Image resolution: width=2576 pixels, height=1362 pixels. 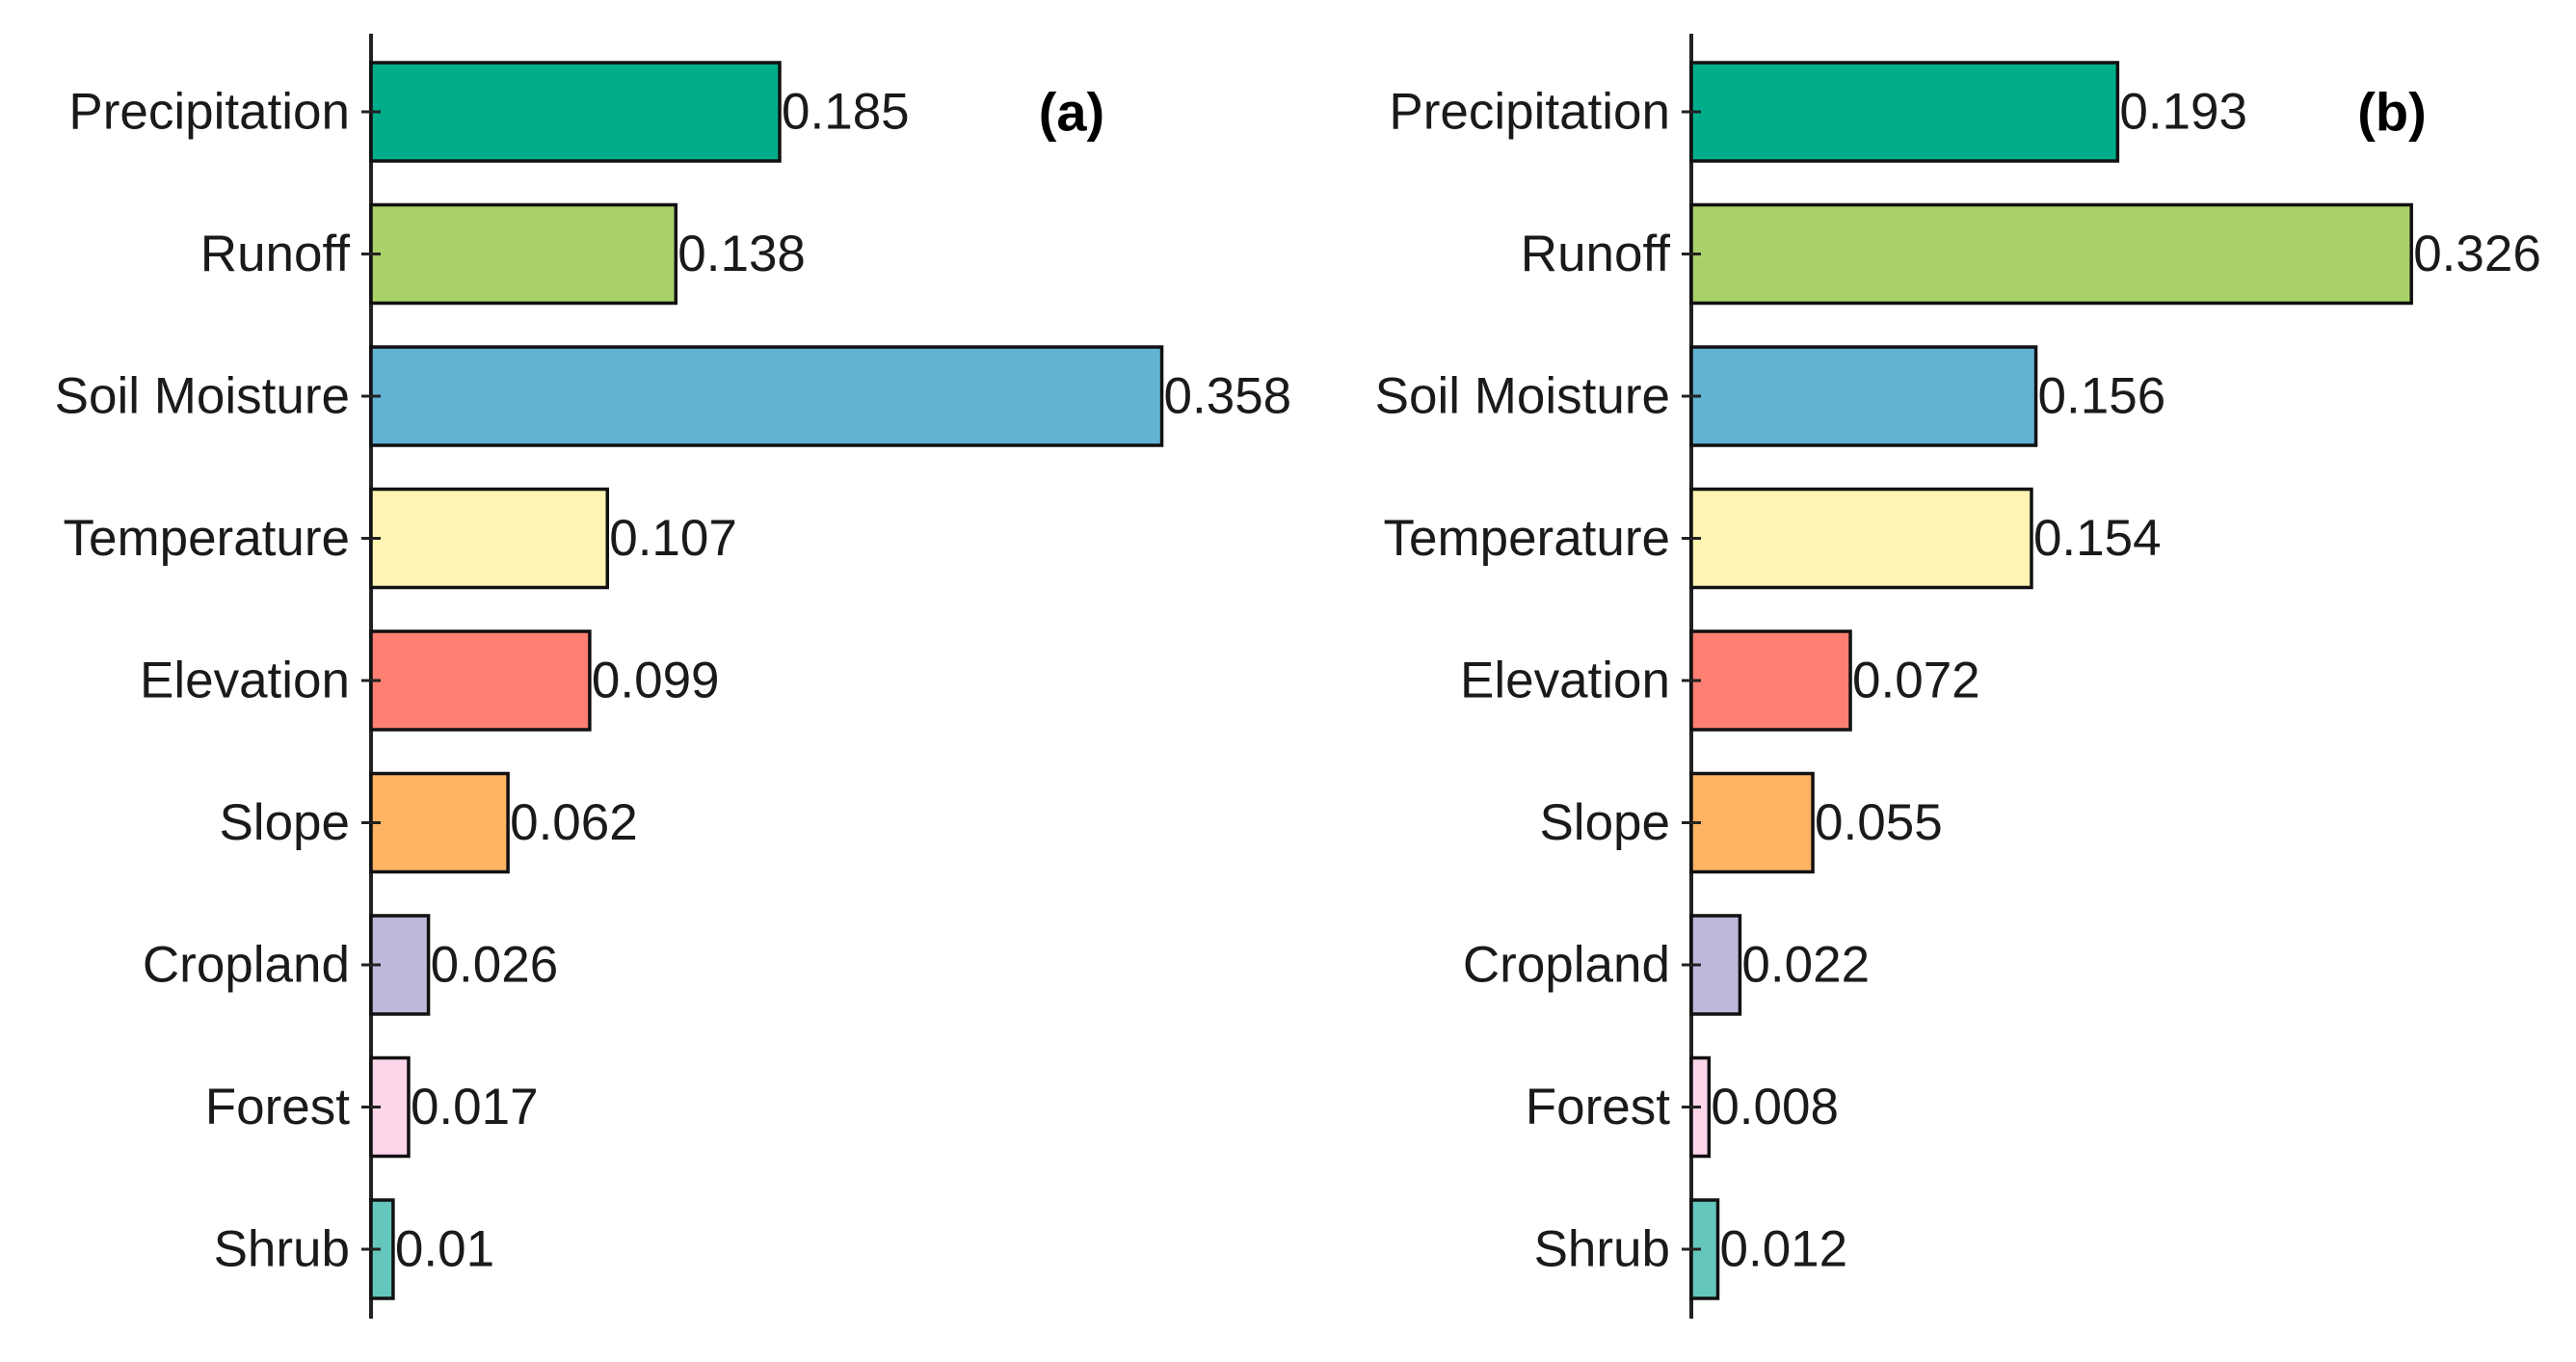 What do you see at coordinates (846, 112) in the screenshot?
I see `data-label-a-precipitation: 0.185` at bounding box center [846, 112].